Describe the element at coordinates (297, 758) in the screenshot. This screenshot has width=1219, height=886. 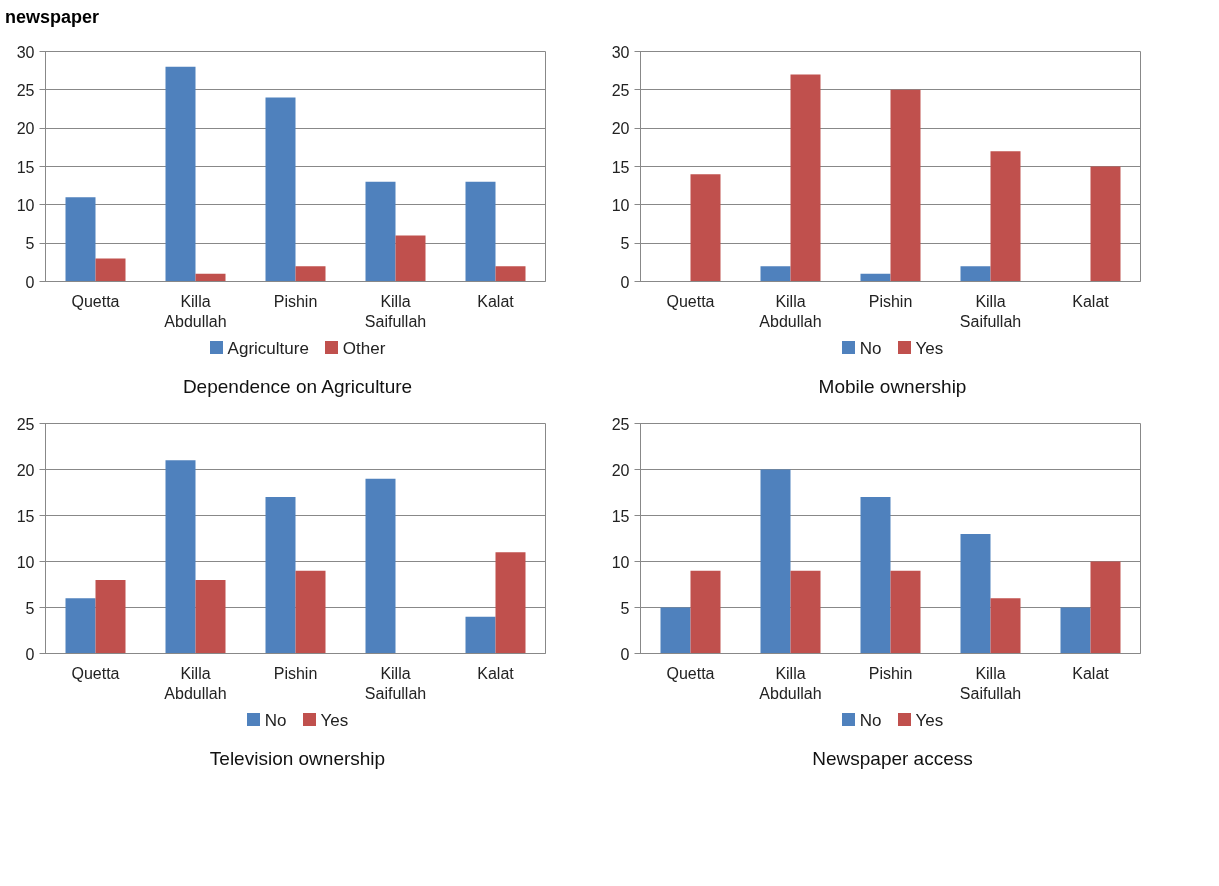
I see `text: Television ownership` at that location.